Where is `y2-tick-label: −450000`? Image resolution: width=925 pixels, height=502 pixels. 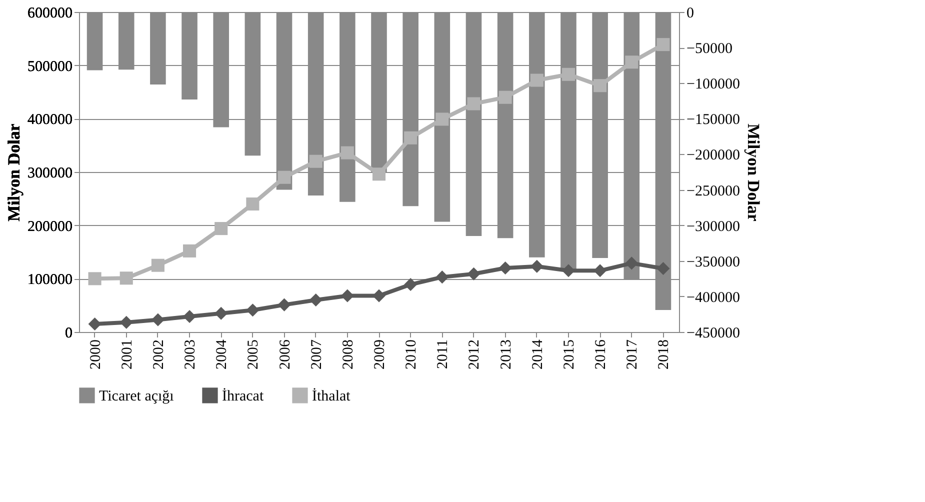
y2-tick-label: −450000 is located at coordinates (713, 334).